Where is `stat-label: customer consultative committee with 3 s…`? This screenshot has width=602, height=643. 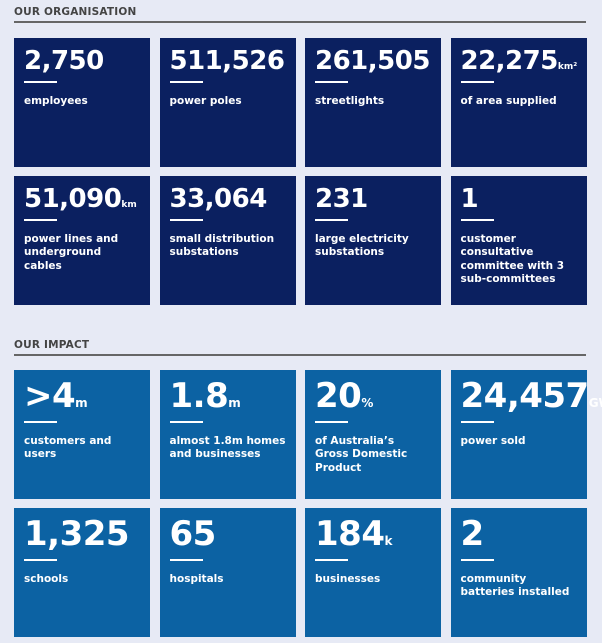 stat-label: customer consultative committee with 3 s… is located at coordinates (512, 259).